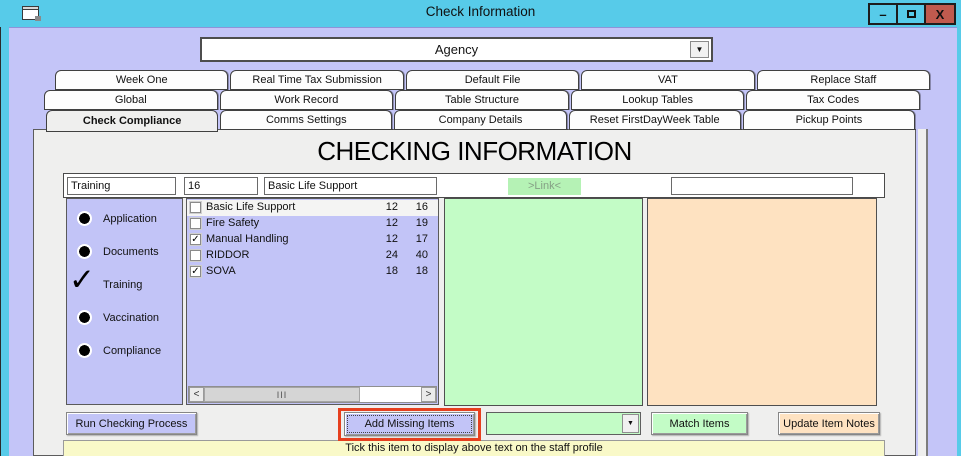  I want to click on tab-tax-codes: Tax Codes, so click(833, 100).